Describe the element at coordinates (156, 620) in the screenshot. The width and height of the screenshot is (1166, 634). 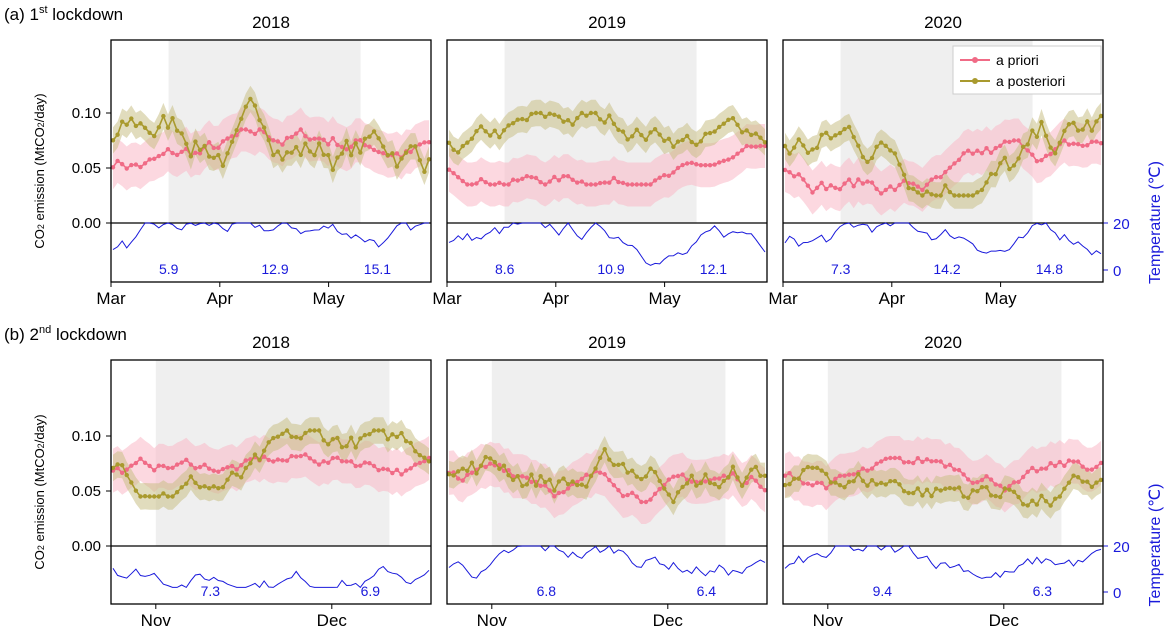
I see `x-tick-label: Nov` at that location.